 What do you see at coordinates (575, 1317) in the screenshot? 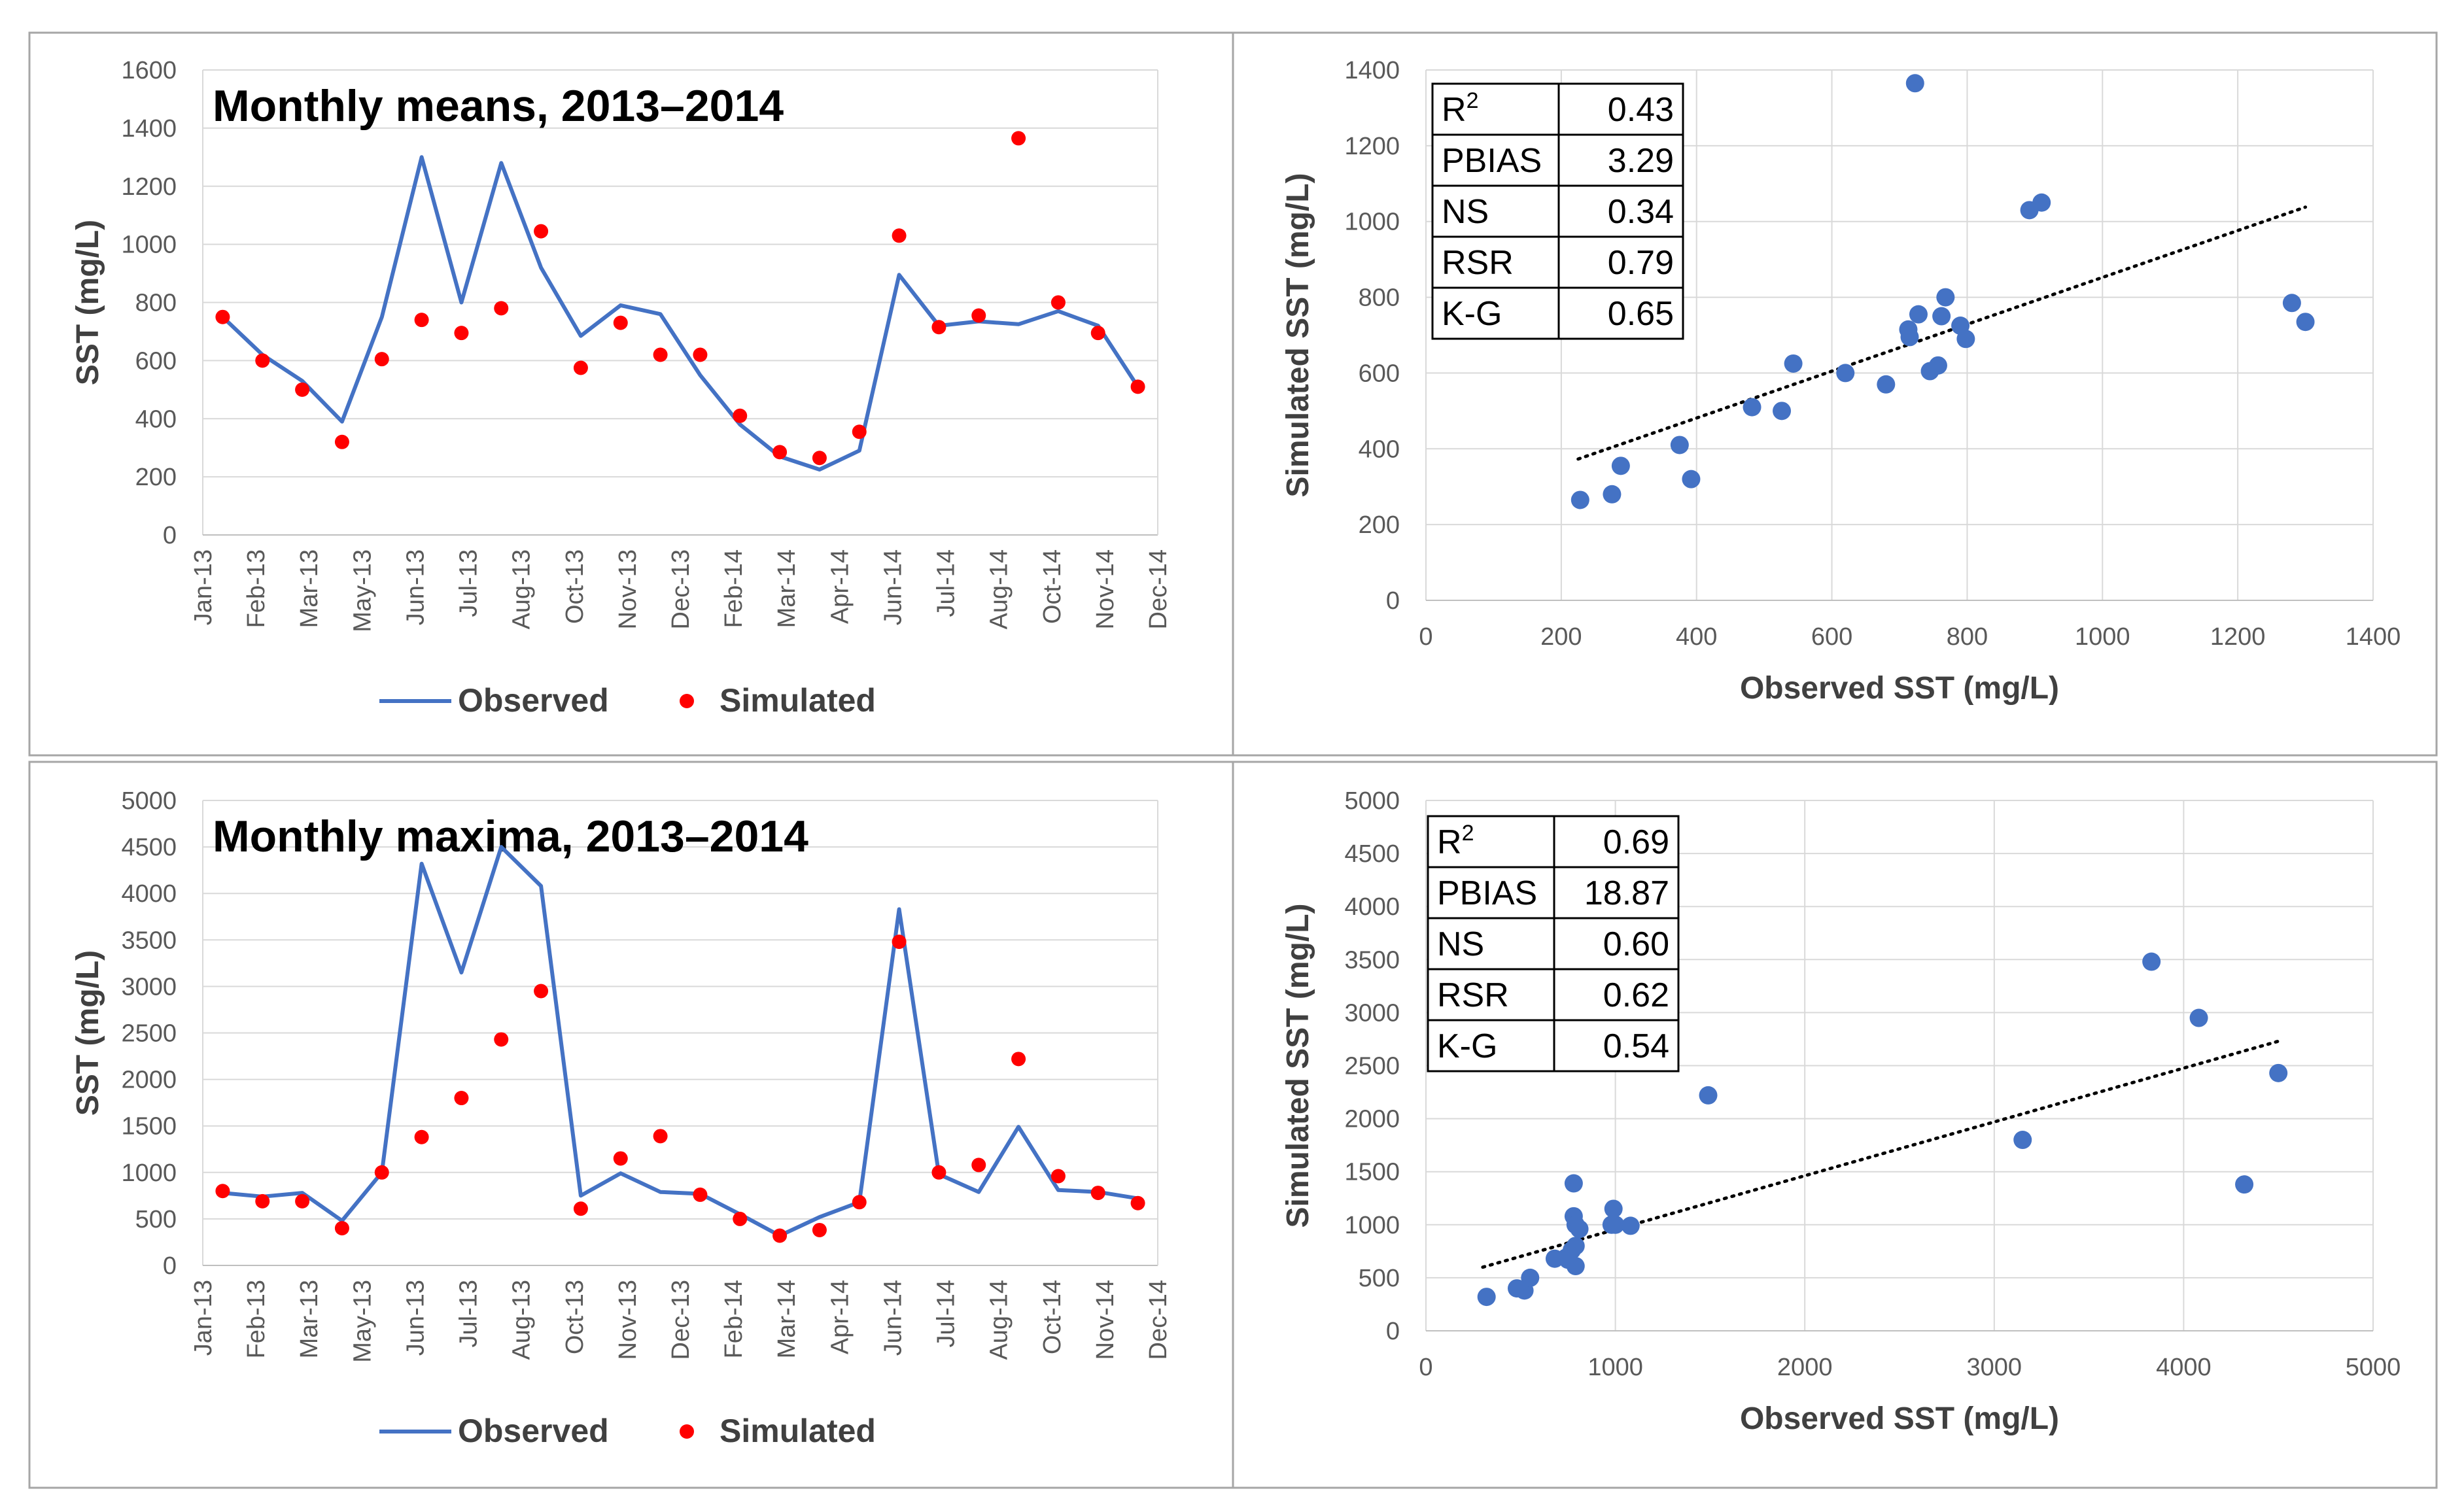
I see `x-tick-label: Oct-13` at bounding box center [575, 1317].